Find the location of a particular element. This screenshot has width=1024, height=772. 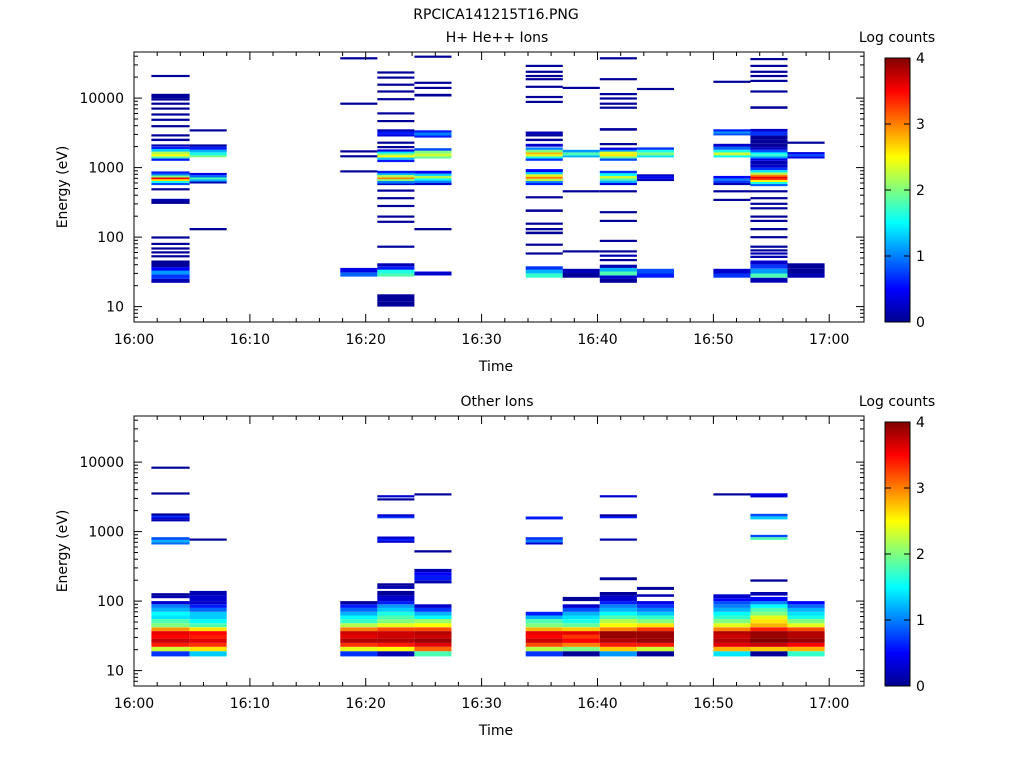

y-axis-label: Energy (eV) is located at coordinates (63, 187).